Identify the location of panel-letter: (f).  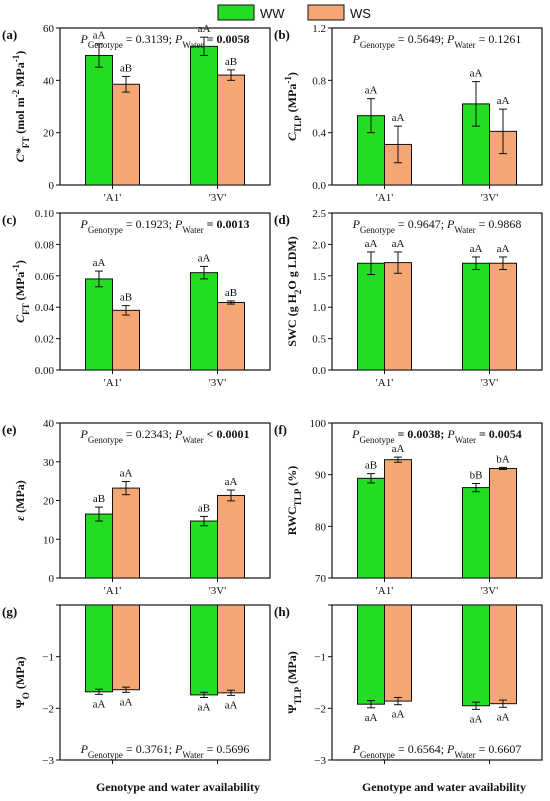
(280, 429).